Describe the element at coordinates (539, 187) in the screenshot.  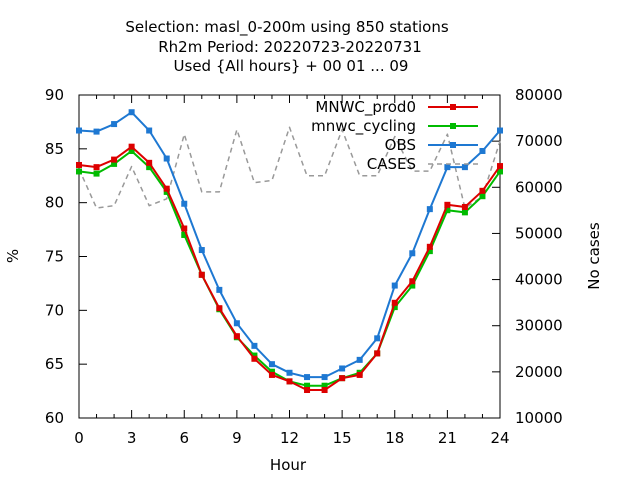
I see `y2-tick-label: 60000` at that location.